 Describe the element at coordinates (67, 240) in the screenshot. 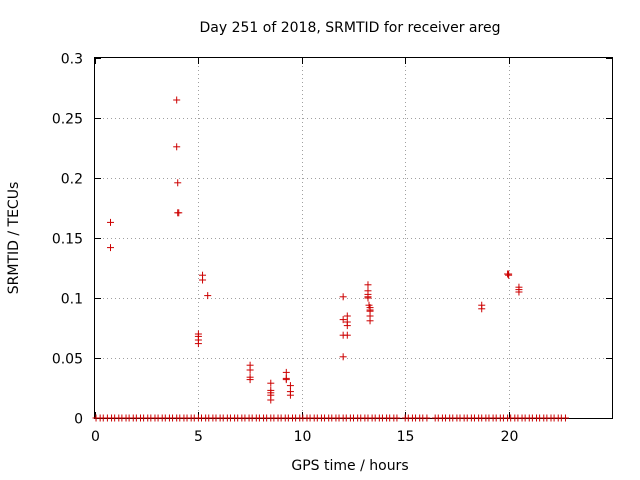

I see `y-tick-label: 0.15` at that location.